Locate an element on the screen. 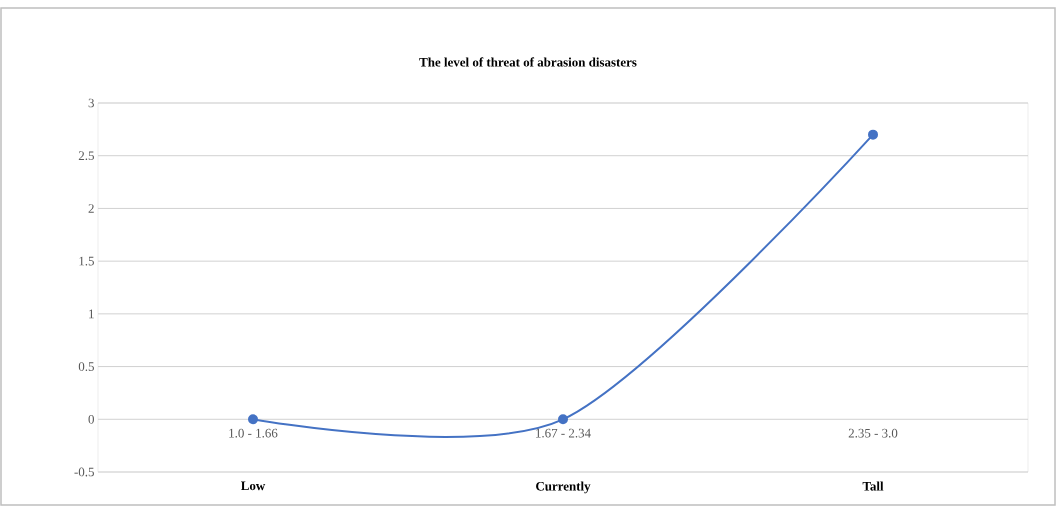 The height and width of the screenshot is (506, 1056). y-tick-label: 2 is located at coordinates (91, 208).